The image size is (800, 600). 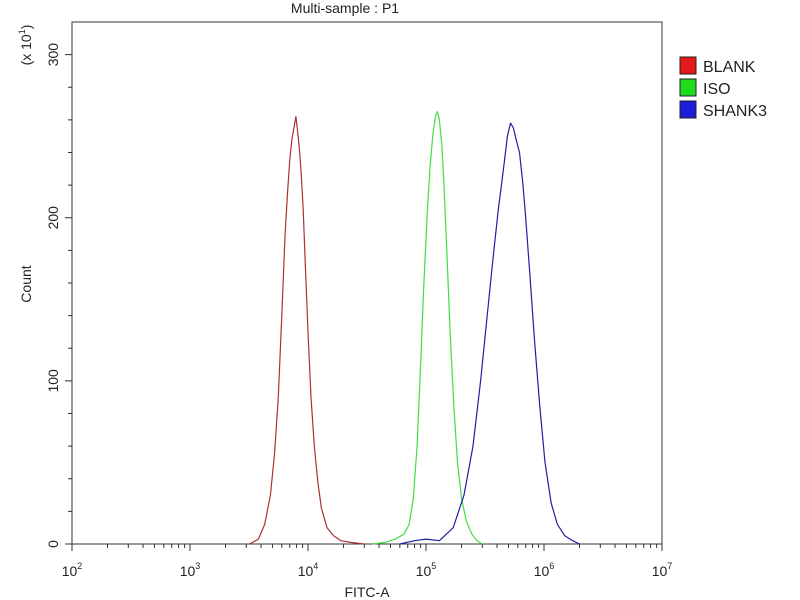 I want to click on legend-swatch-blank, so click(x=688, y=65).